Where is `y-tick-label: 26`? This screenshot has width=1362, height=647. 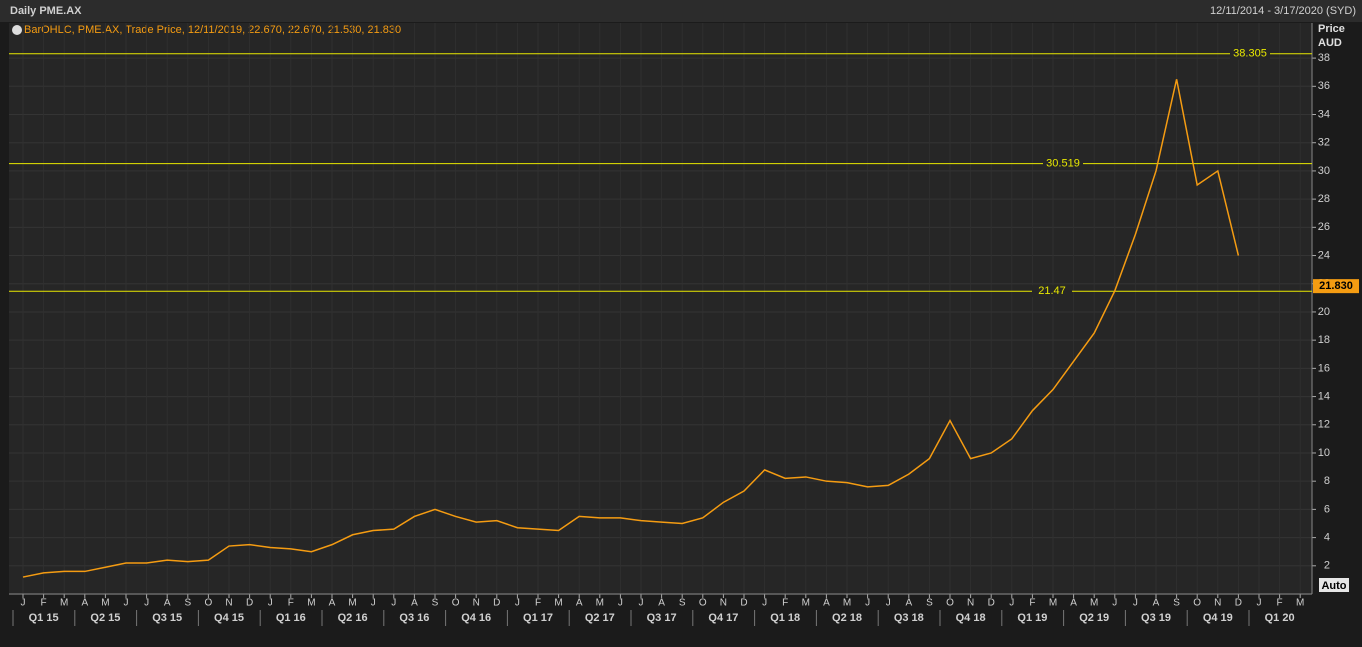 y-tick-label: 26 is located at coordinates (1324, 227).